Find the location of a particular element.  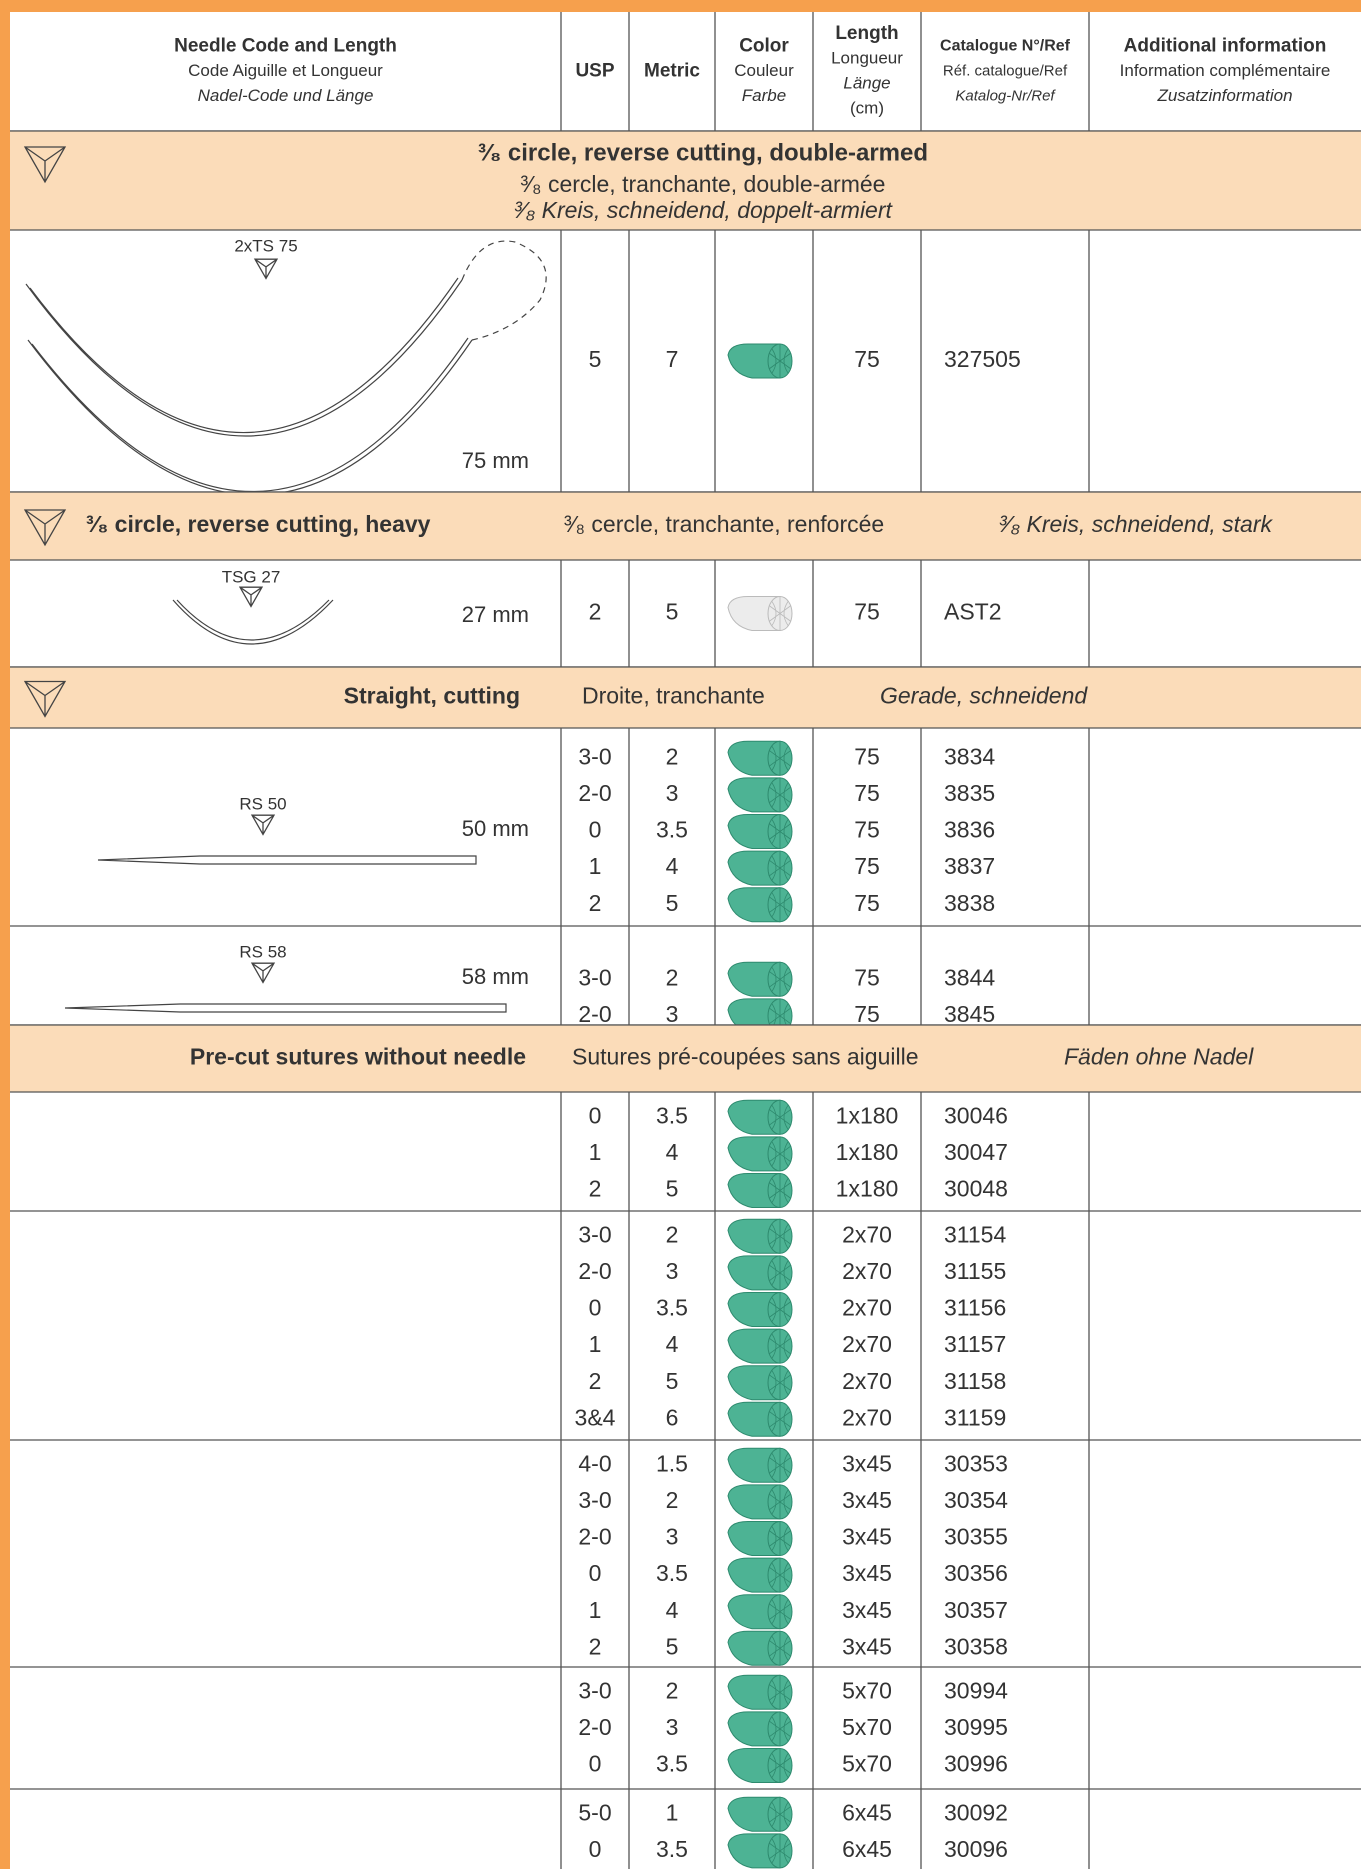

catalogue-ref: 3844 is located at coordinates (969, 977).